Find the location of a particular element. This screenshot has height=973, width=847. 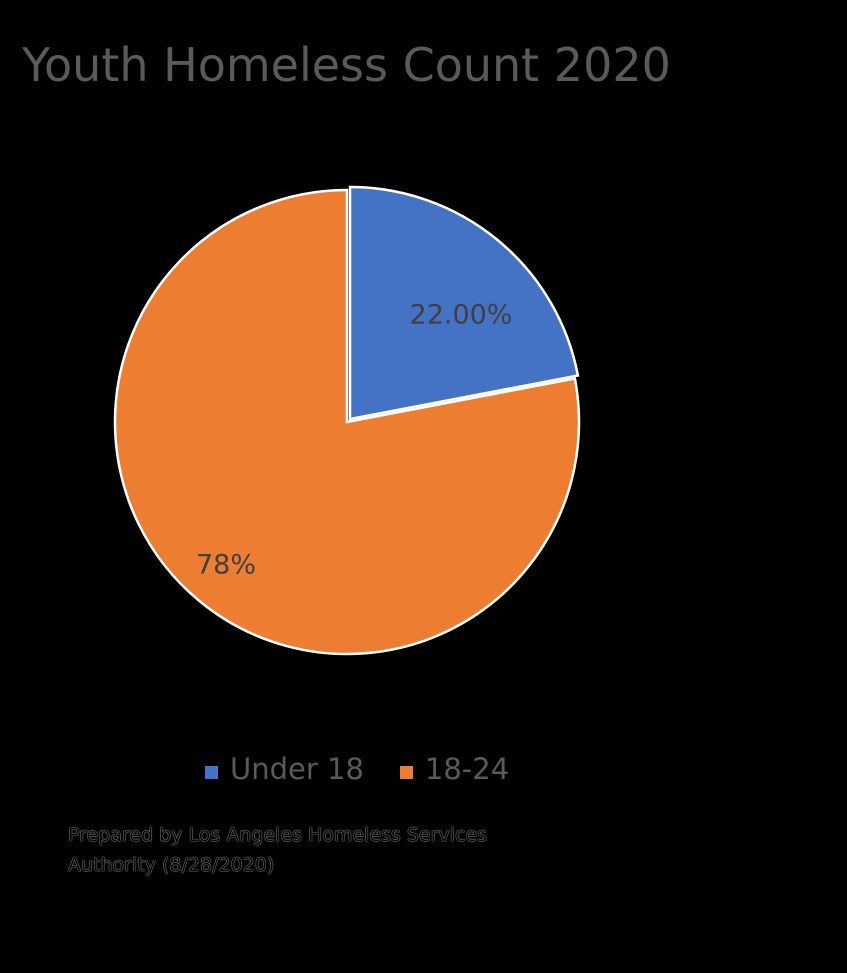

legend-item-under-18: Under 18 is located at coordinates (284, 769).